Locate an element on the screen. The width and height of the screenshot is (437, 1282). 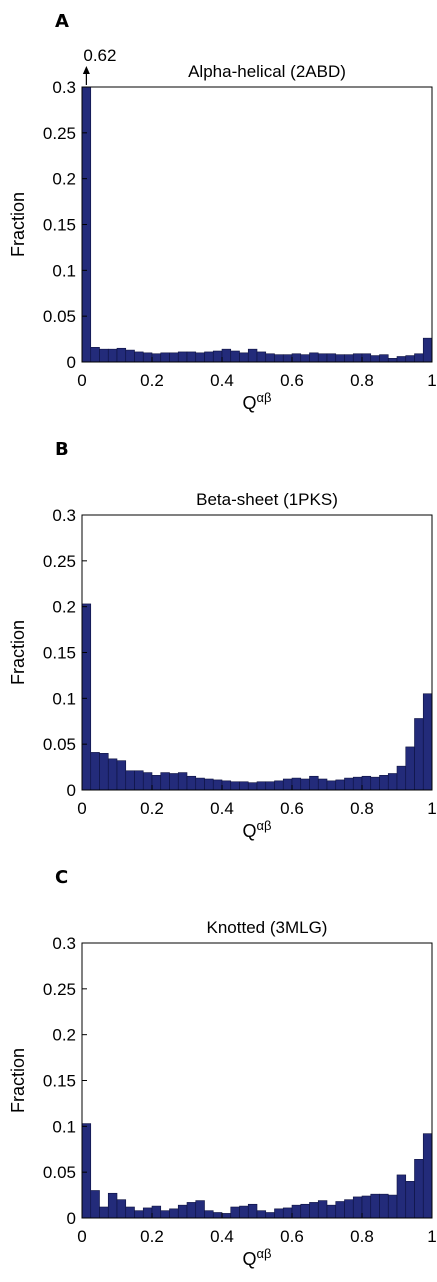
x-tick-label: 0.8 is located at coordinates (362, 808).